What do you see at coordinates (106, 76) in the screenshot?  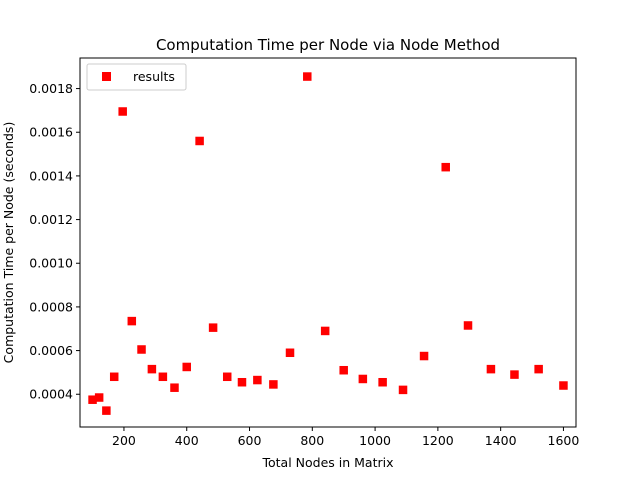 I see `legend-marker-results` at bounding box center [106, 76].